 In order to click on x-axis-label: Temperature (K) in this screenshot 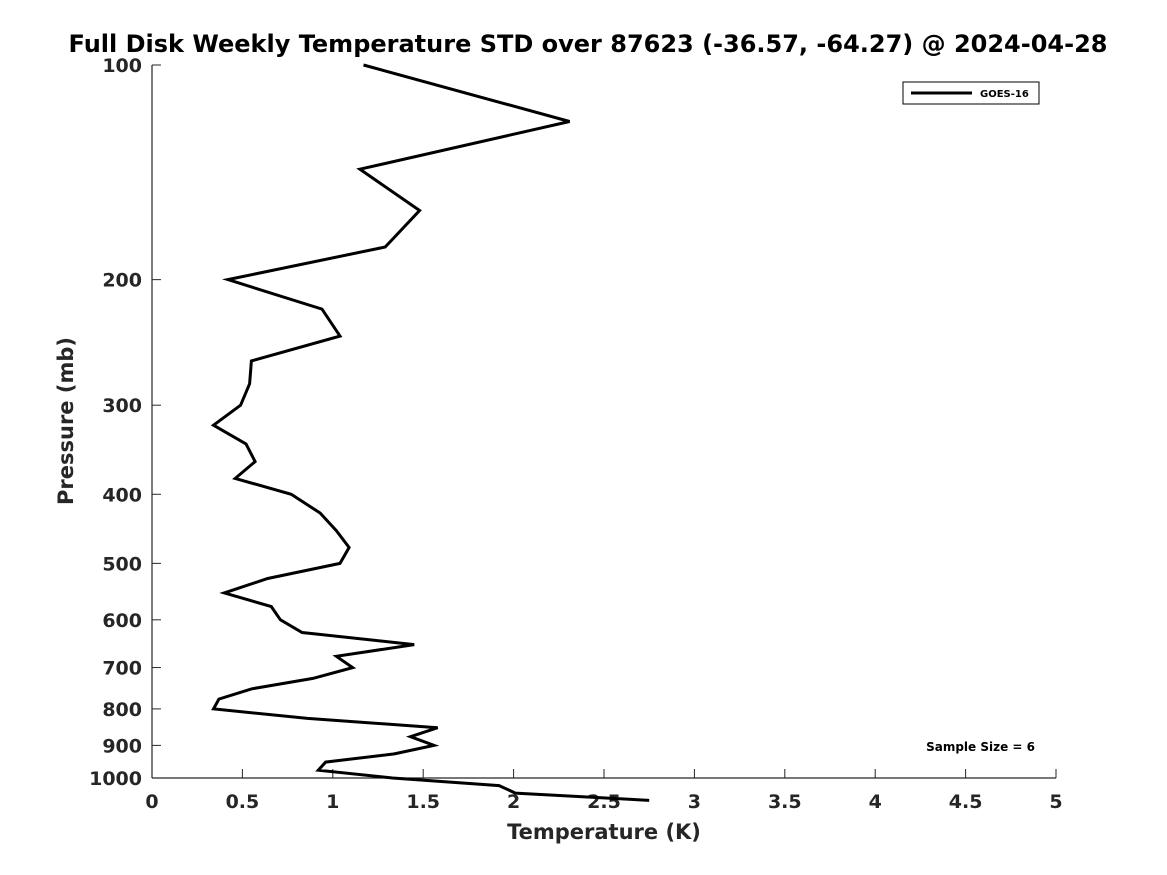, I will do `click(604, 832)`.